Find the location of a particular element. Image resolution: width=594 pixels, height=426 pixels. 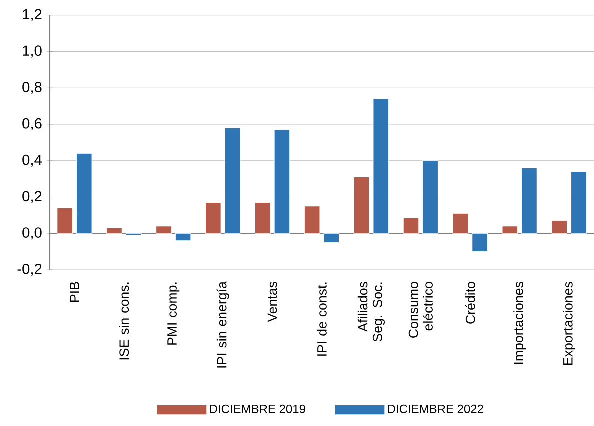

y-tick-label: 0,8 is located at coordinates (32, 88).